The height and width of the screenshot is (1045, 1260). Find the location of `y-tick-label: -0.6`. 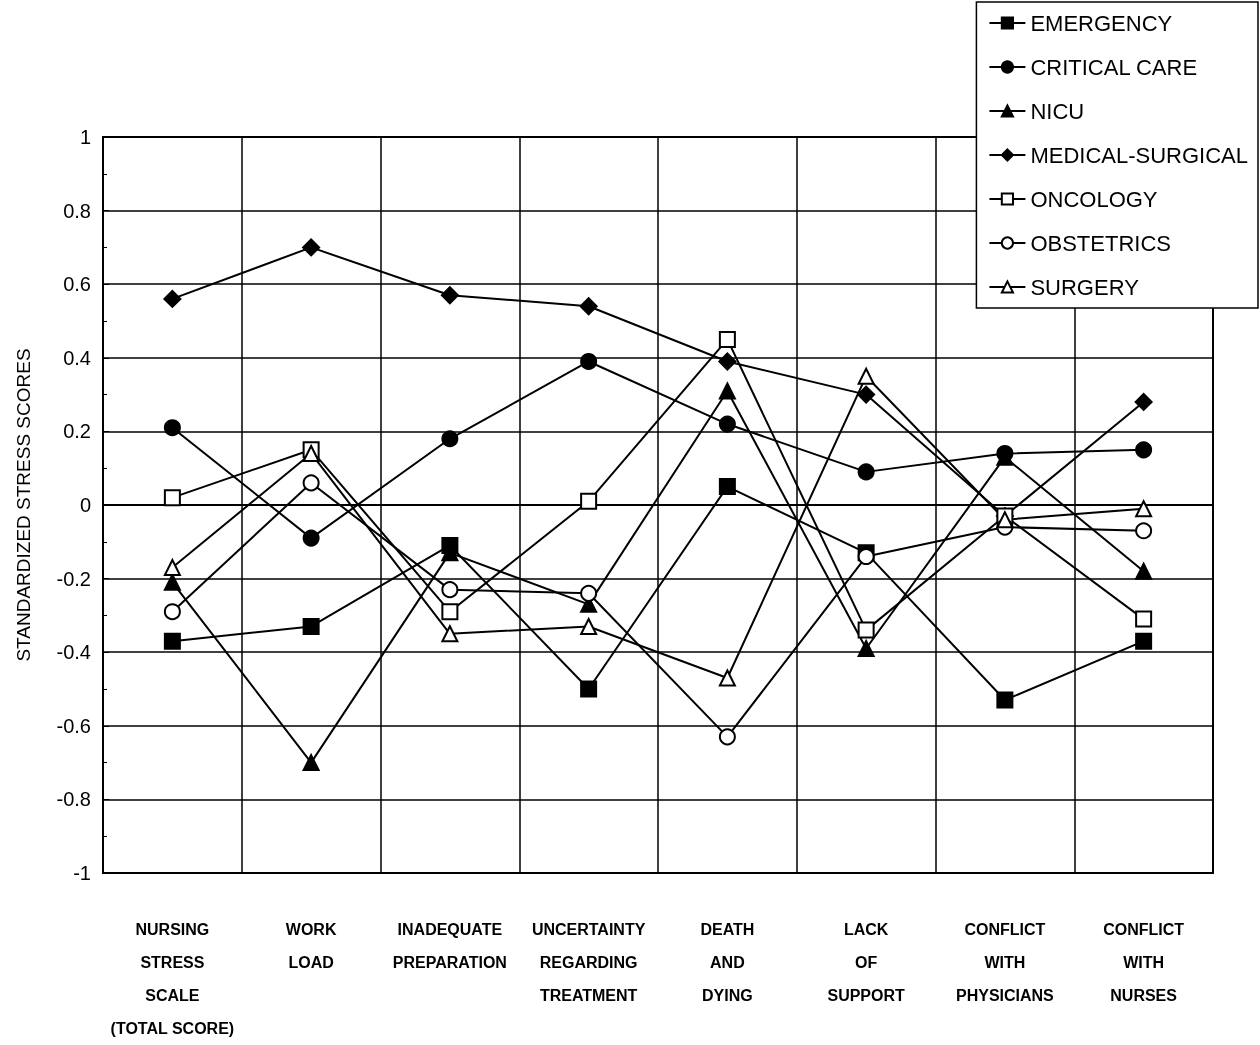

y-tick-label: -0.6 is located at coordinates (73, 725).